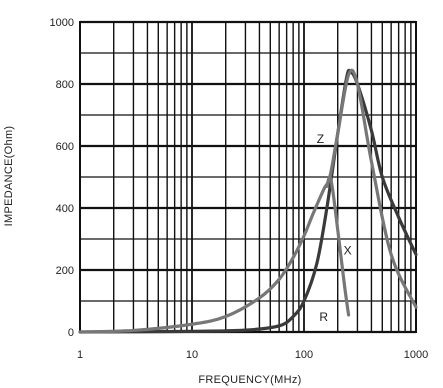 The image size is (443, 388). What do you see at coordinates (65, 209) in the screenshot?
I see `y-tick-label: 400` at bounding box center [65, 209].